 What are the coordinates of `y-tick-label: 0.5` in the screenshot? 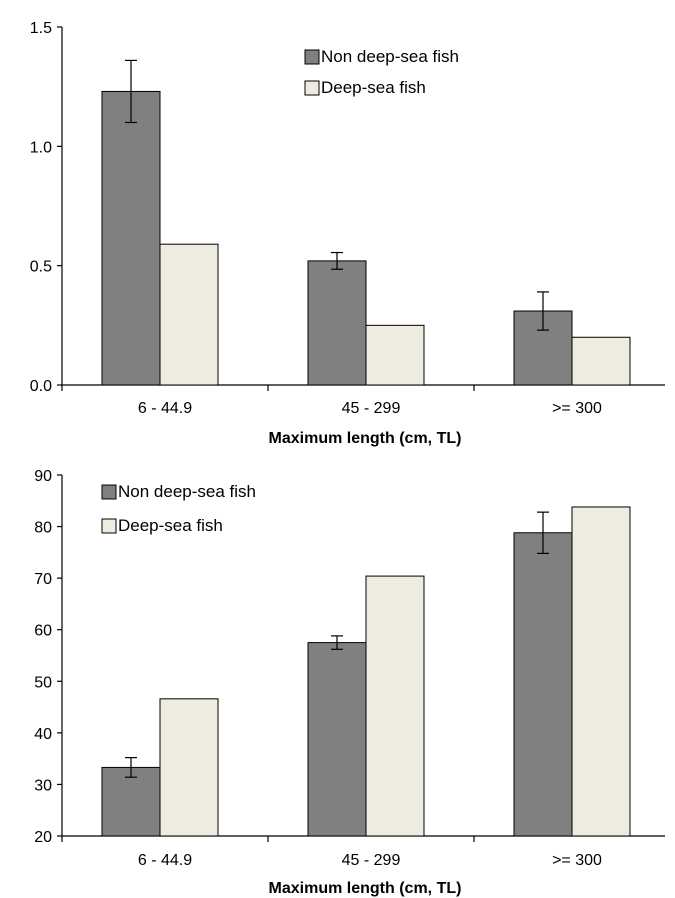 It's located at (41, 267).